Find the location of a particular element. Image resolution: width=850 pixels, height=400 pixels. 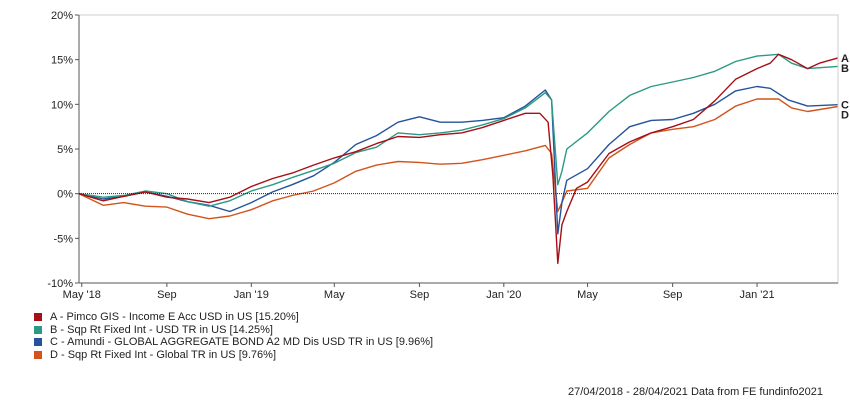

end-label-b: B is located at coordinates (845, 69).